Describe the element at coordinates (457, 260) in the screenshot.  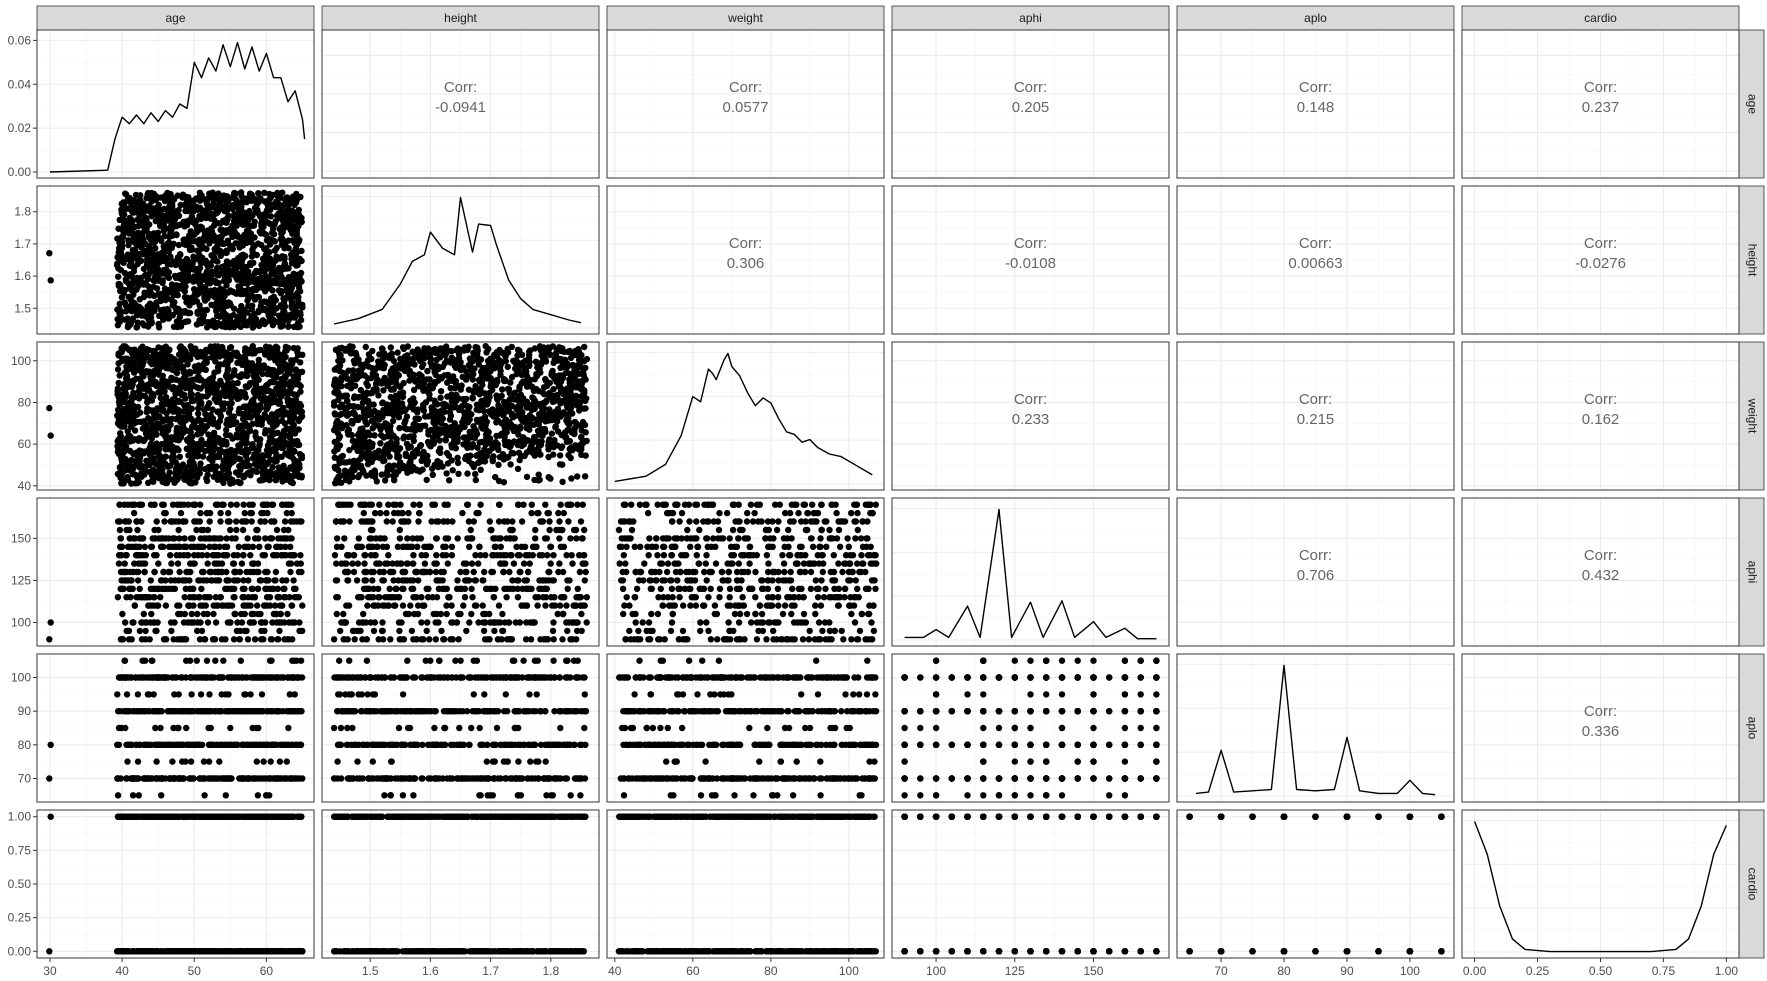
I see `density-line-height` at that location.